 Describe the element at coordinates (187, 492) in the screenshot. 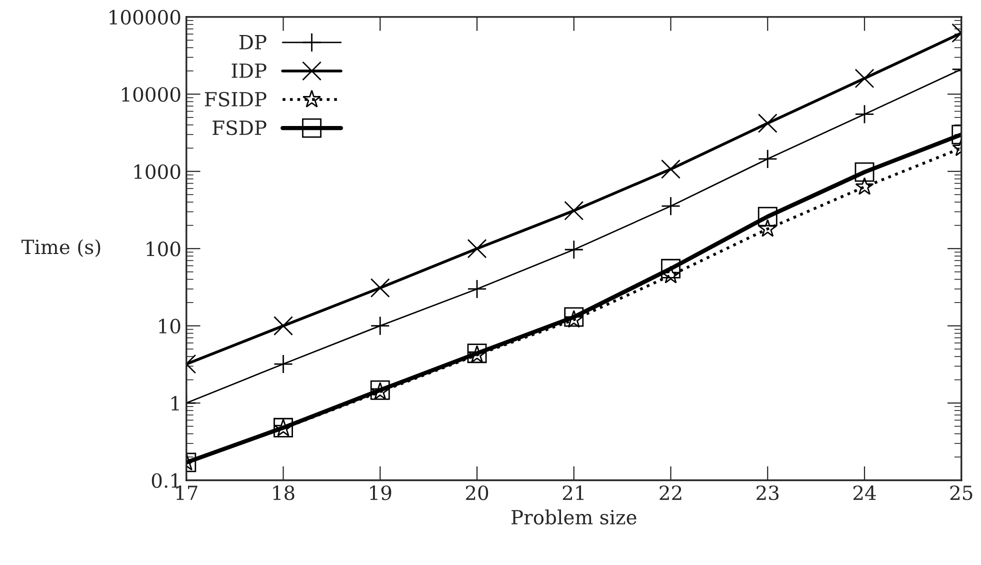

I see `x-tick-label: 17` at that location.